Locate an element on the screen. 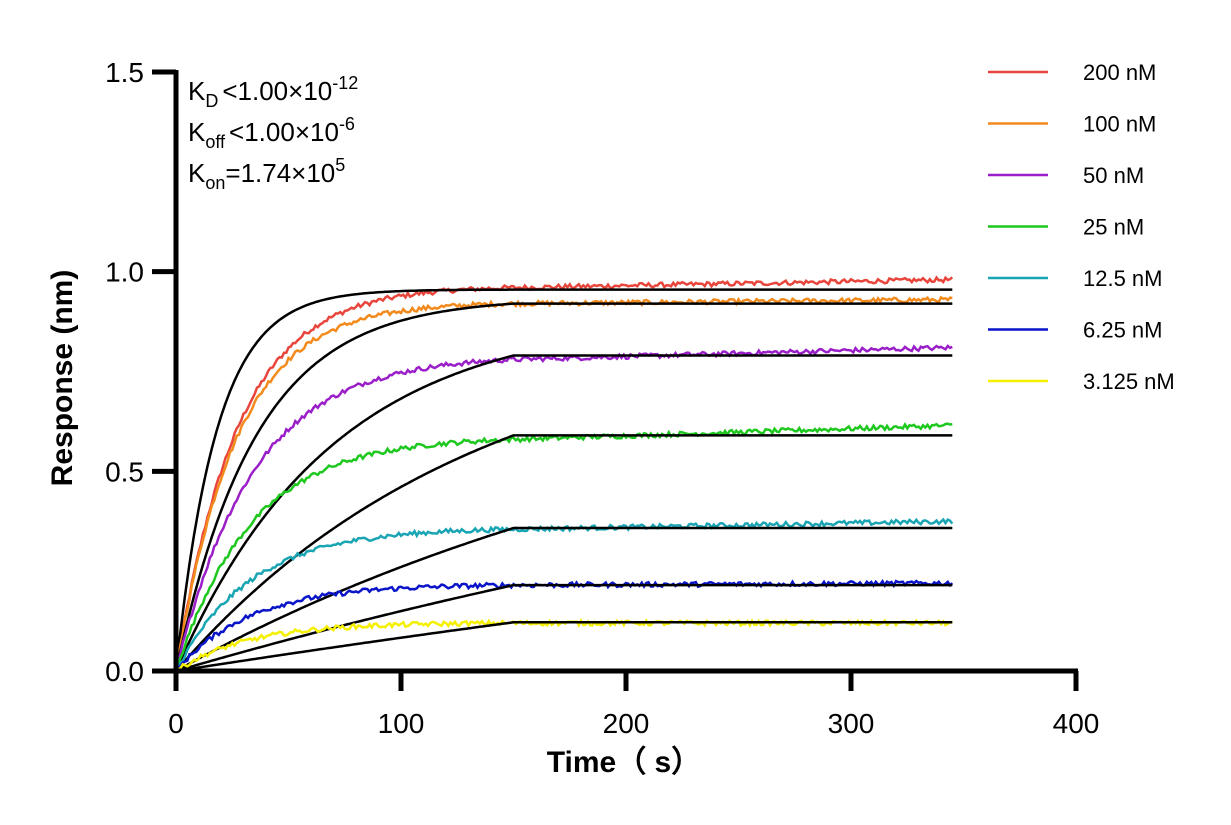 The width and height of the screenshot is (1231, 825). fit-curve-6_25-nM is located at coordinates (564, 628).